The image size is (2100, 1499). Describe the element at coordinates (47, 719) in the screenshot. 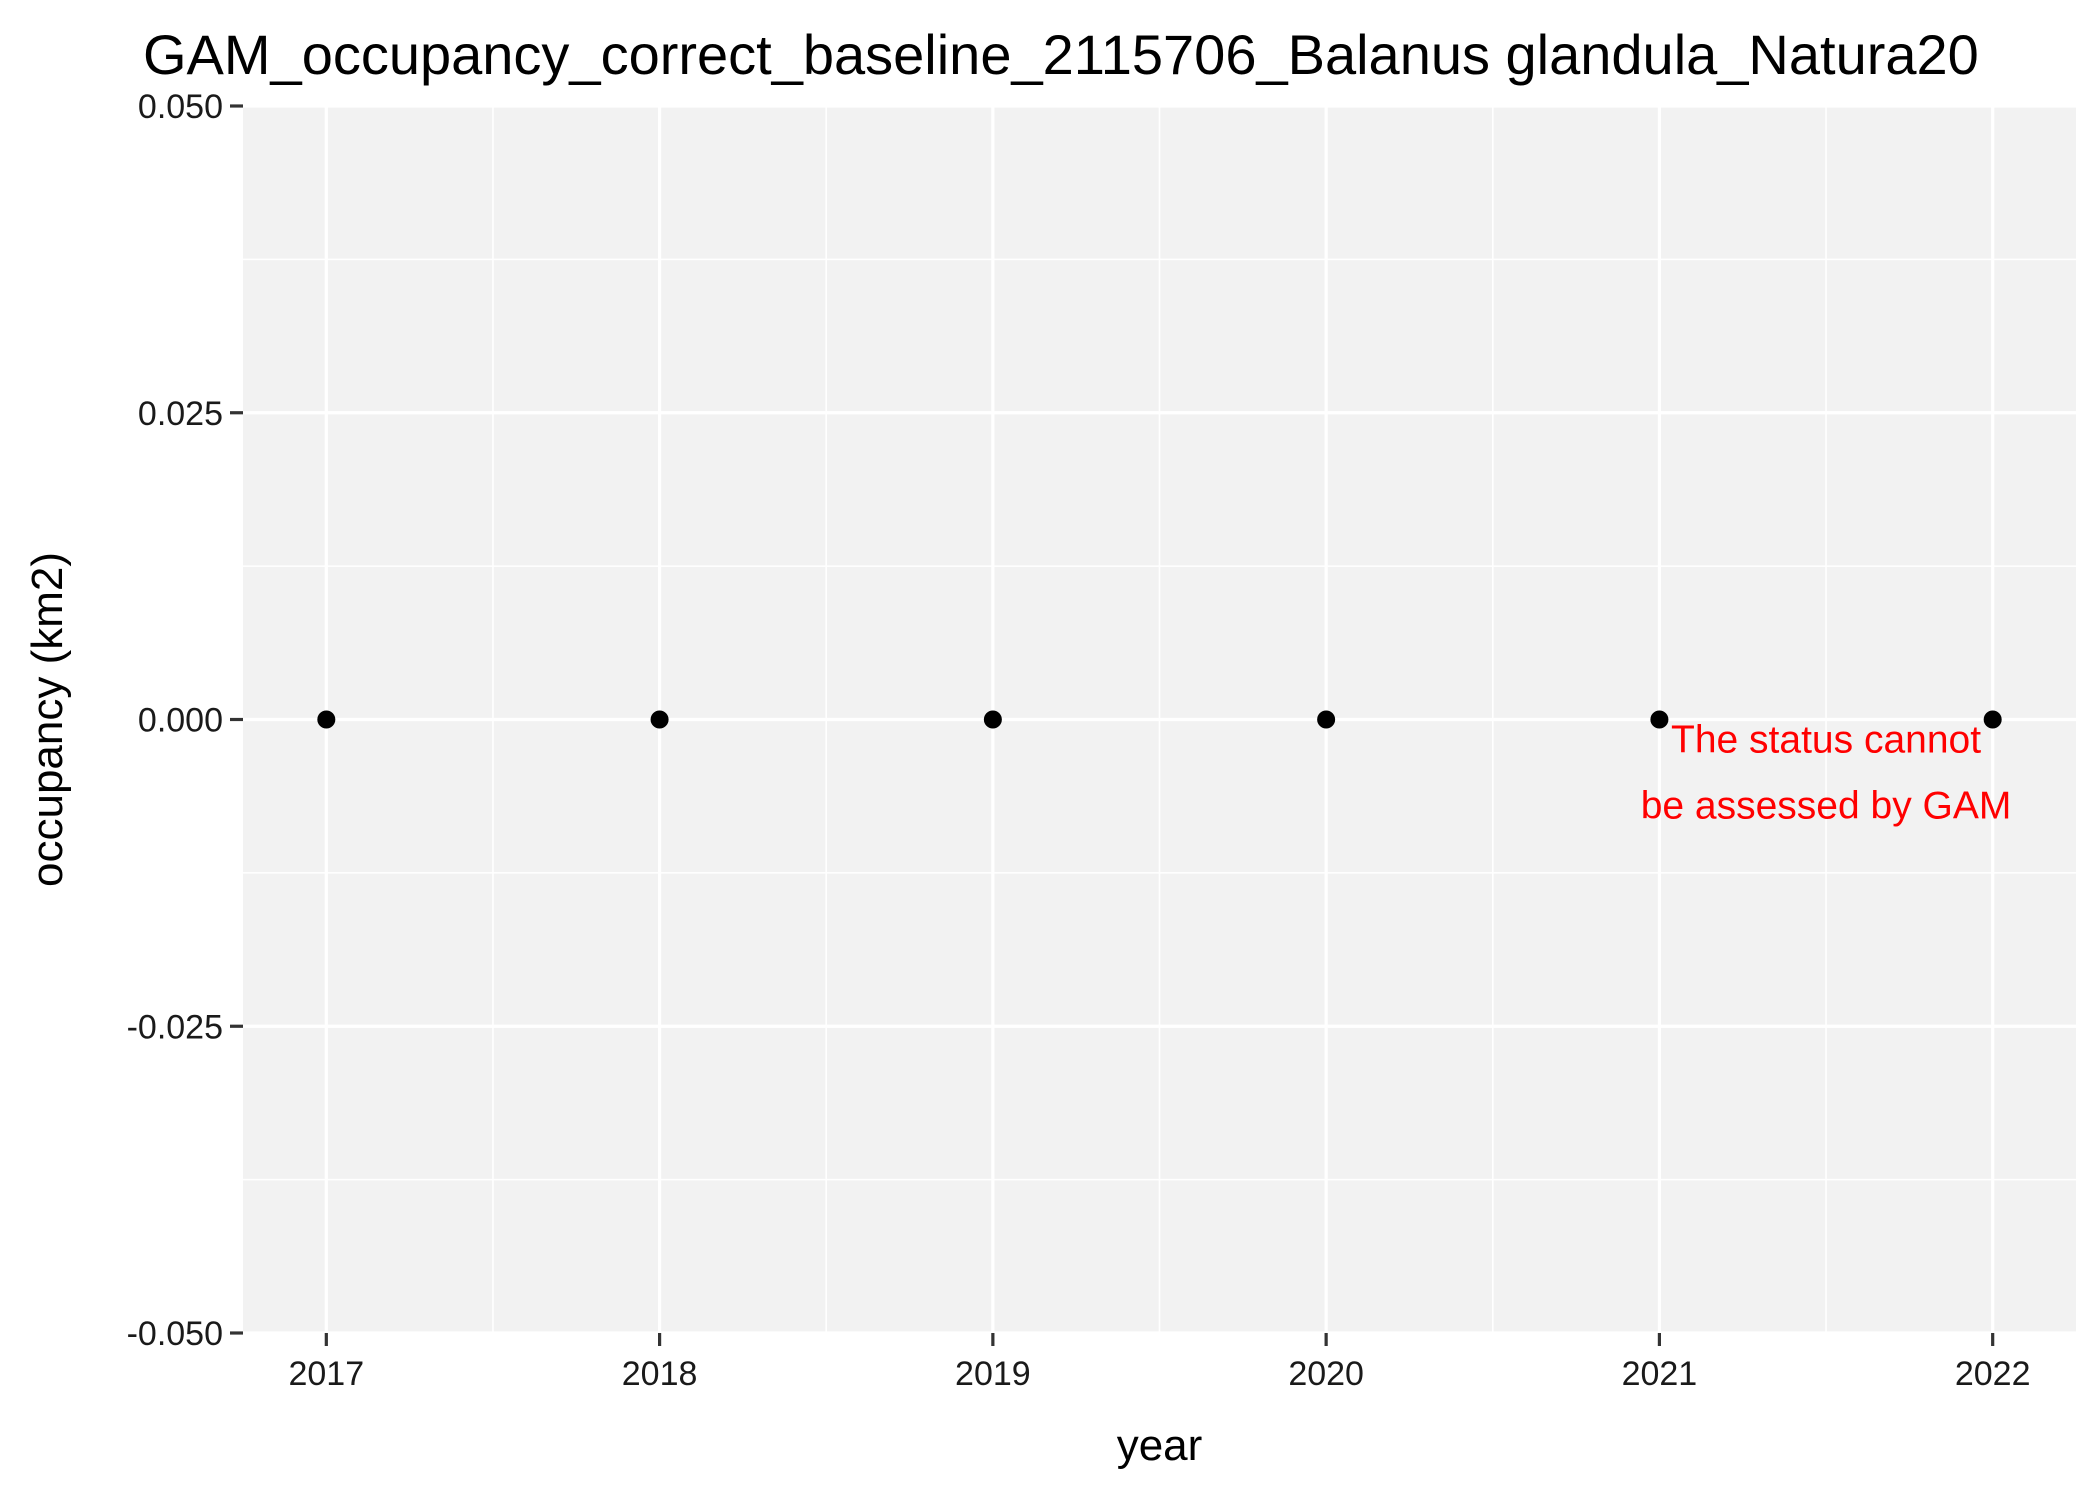

I see `y-axis-label: occupancy (km2)` at that location.